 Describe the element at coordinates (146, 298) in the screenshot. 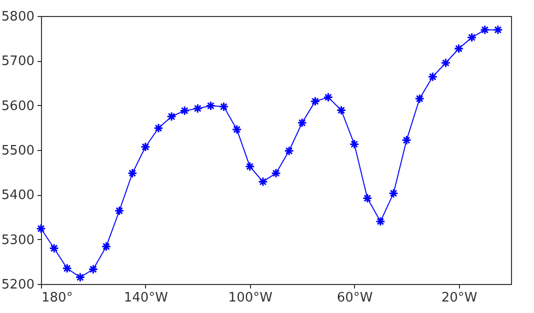

I see `x-tick-label: 140°W` at that location.